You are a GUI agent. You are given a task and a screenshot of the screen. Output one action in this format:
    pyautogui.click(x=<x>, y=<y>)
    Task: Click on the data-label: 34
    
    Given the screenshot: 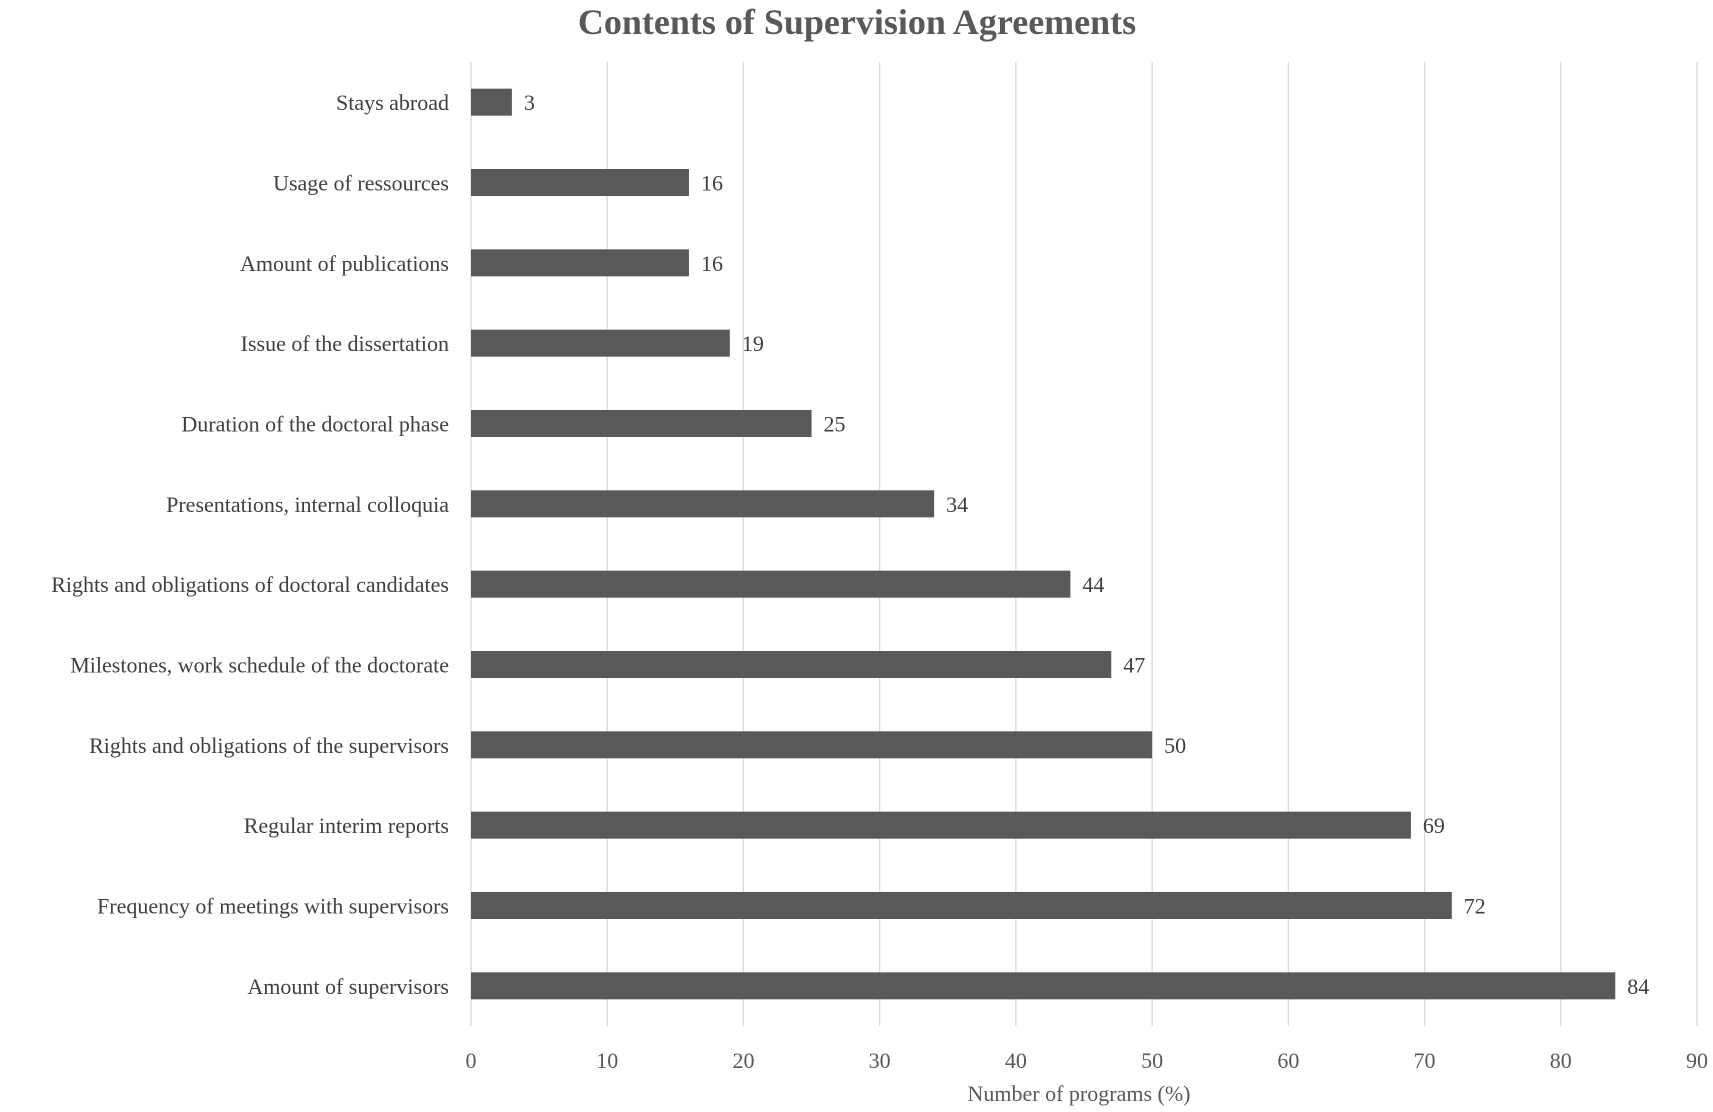 What is the action you would take?
    pyautogui.click(x=957, y=504)
    